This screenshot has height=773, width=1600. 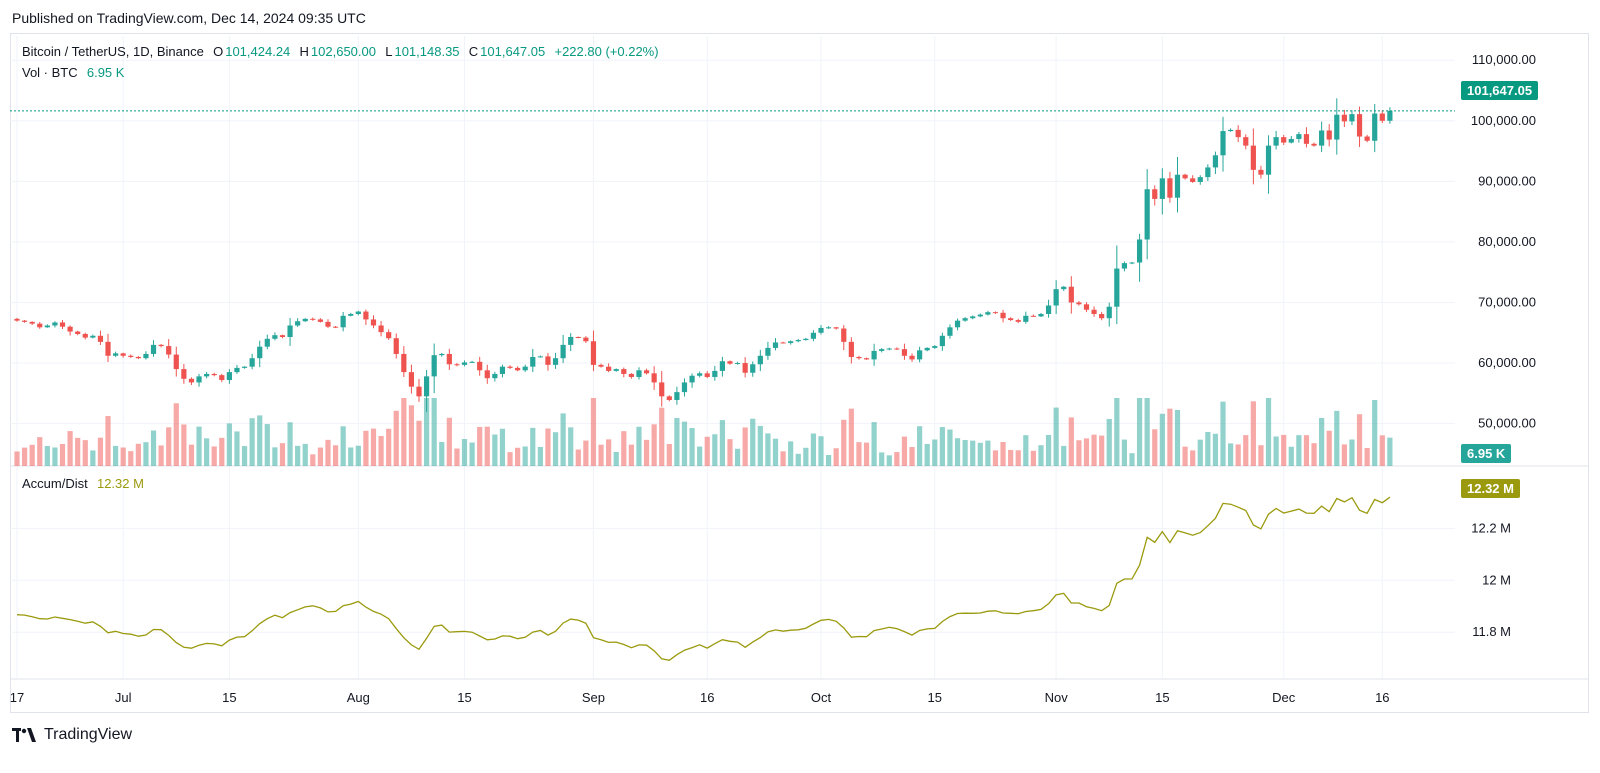 What do you see at coordinates (72, 735) in the screenshot?
I see `footer-brand: TradingView` at bounding box center [72, 735].